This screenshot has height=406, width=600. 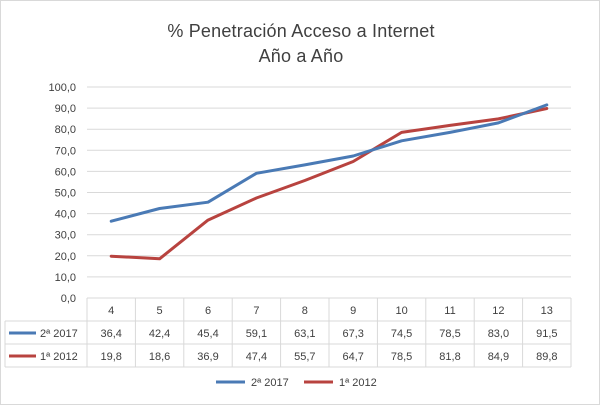 I want to click on table-cell-value: 42,4, so click(x=159, y=334).